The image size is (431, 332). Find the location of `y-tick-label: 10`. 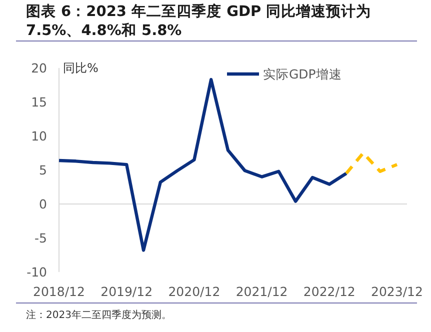

y-tick-label: 10 is located at coordinates (39, 136).